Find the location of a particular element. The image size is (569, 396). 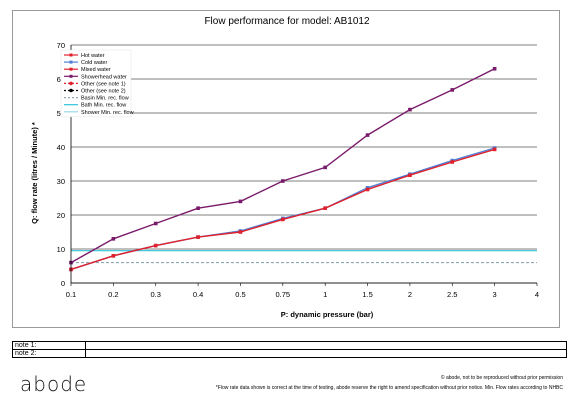

x-tick-label: 0.4 is located at coordinates (198, 294).